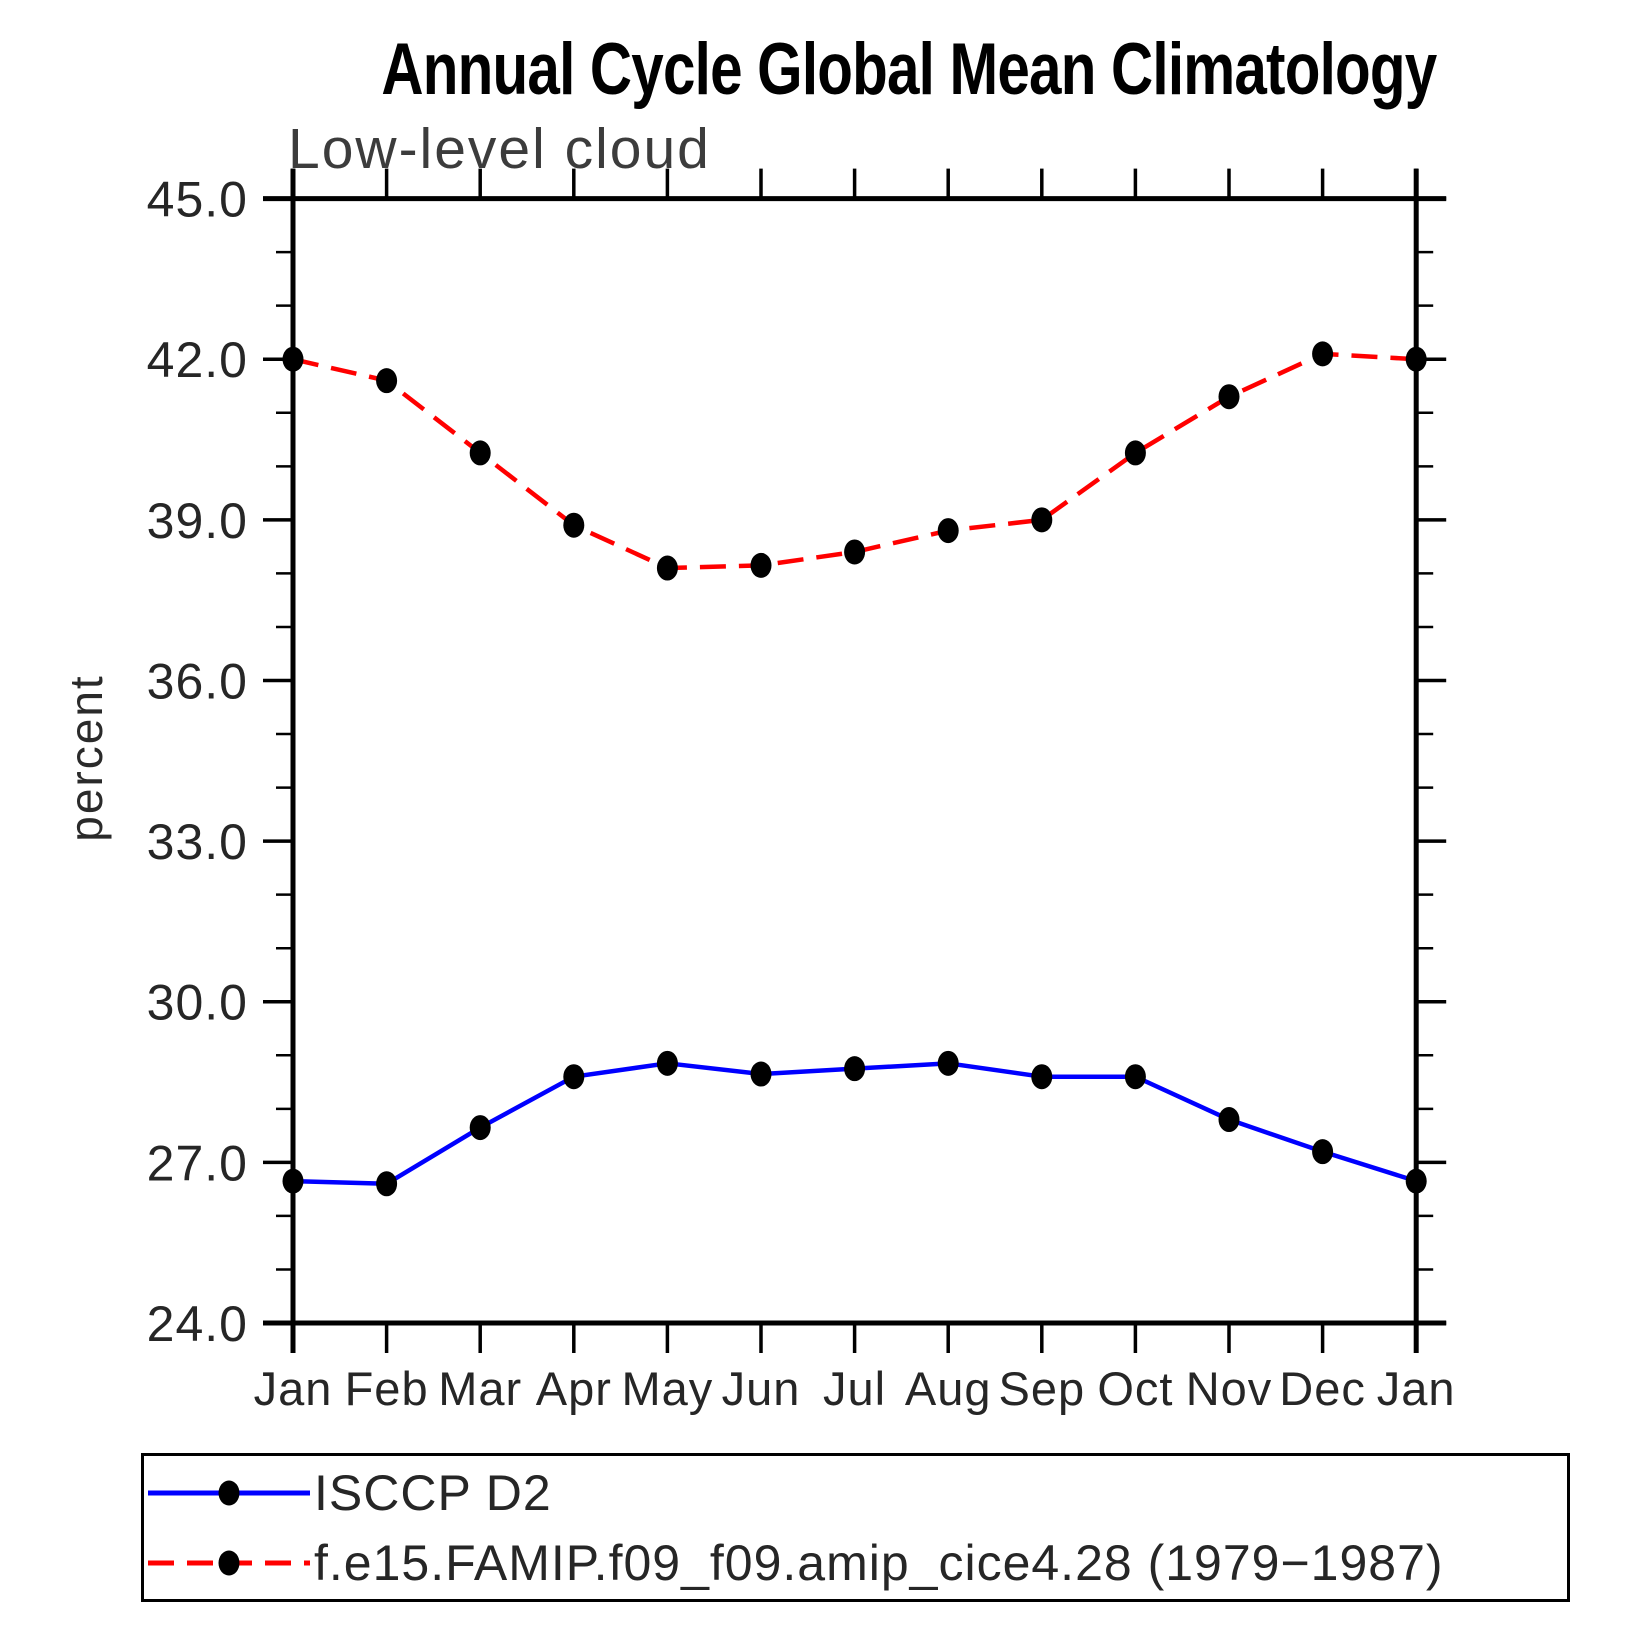 The height and width of the screenshot is (1641, 1641). I want to click on legend-sample-line-dashed, so click(229, 1562).